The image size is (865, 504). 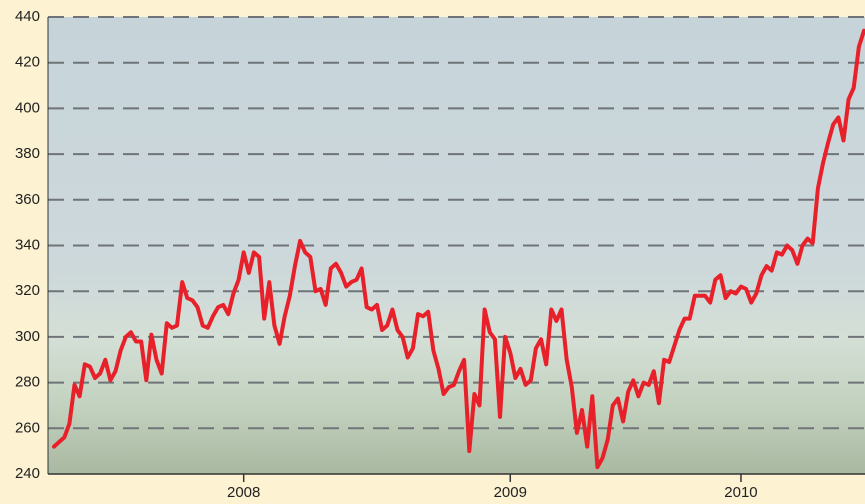 What do you see at coordinates (510, 492) in the screenshot?
I see `x-tick-label: 2009` at bounding box center [510, 492].